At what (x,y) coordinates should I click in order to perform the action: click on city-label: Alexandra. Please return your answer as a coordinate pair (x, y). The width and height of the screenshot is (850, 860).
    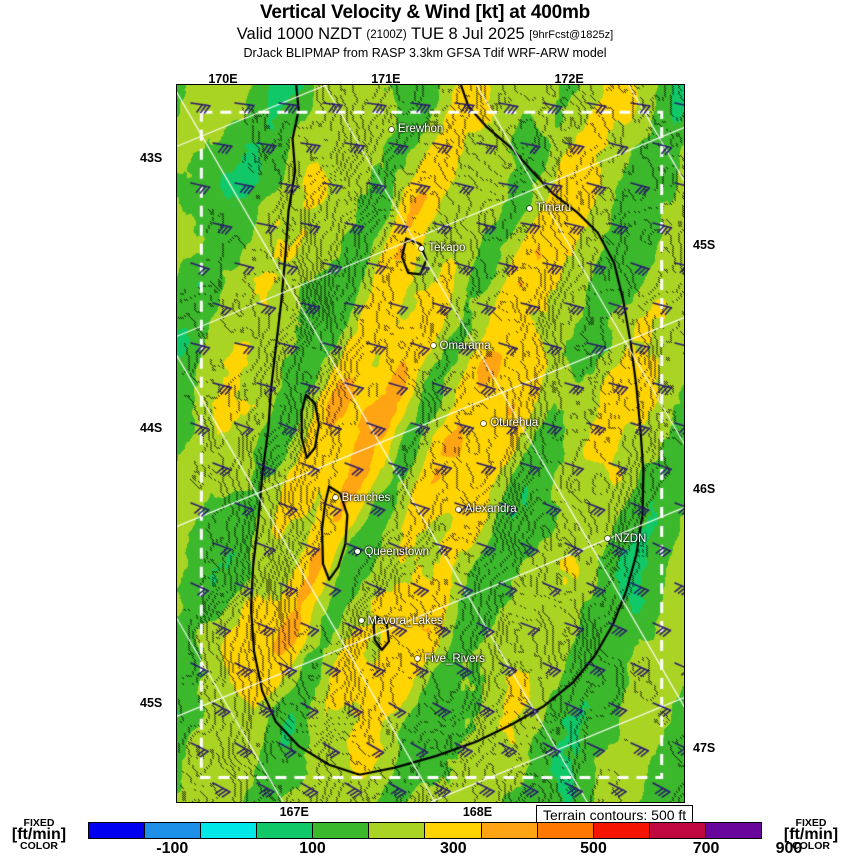
    Looking at the image, I should click on (490, 509).